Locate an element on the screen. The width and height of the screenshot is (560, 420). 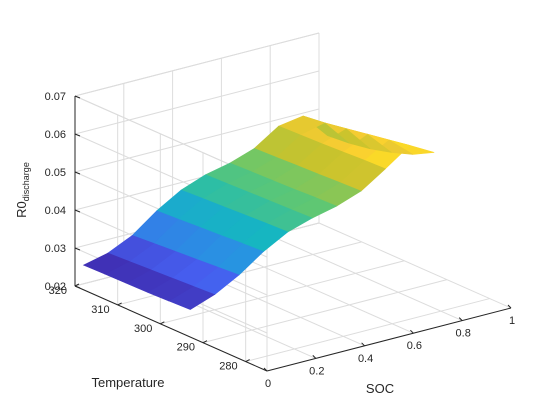
x-axis-line is located at coordinates (389, 339).